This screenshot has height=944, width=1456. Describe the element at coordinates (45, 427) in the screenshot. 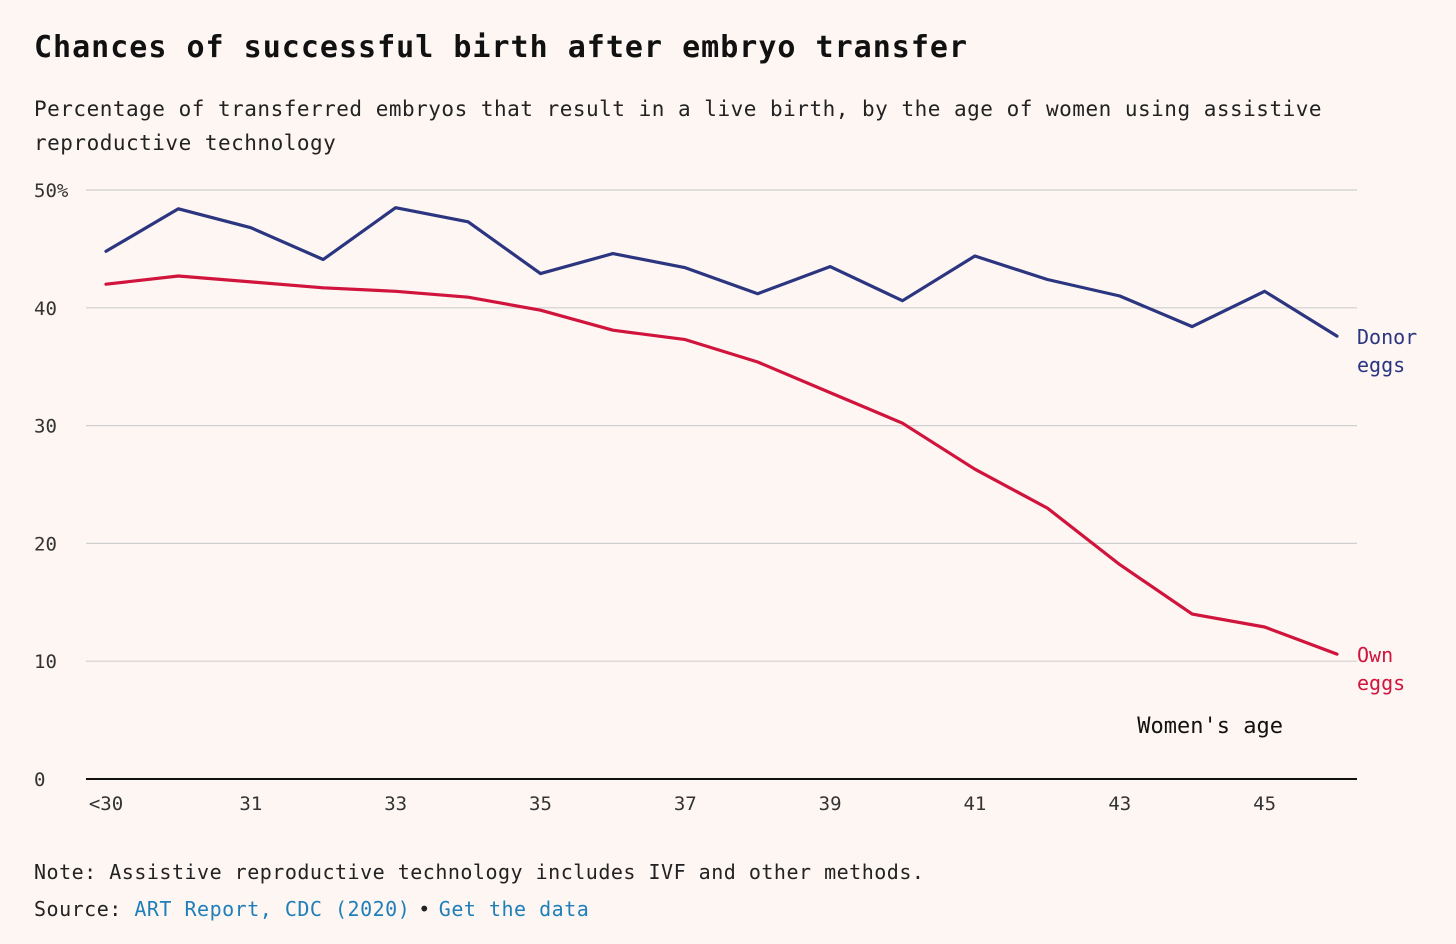

I see `y-tick-label: 30` at that location.